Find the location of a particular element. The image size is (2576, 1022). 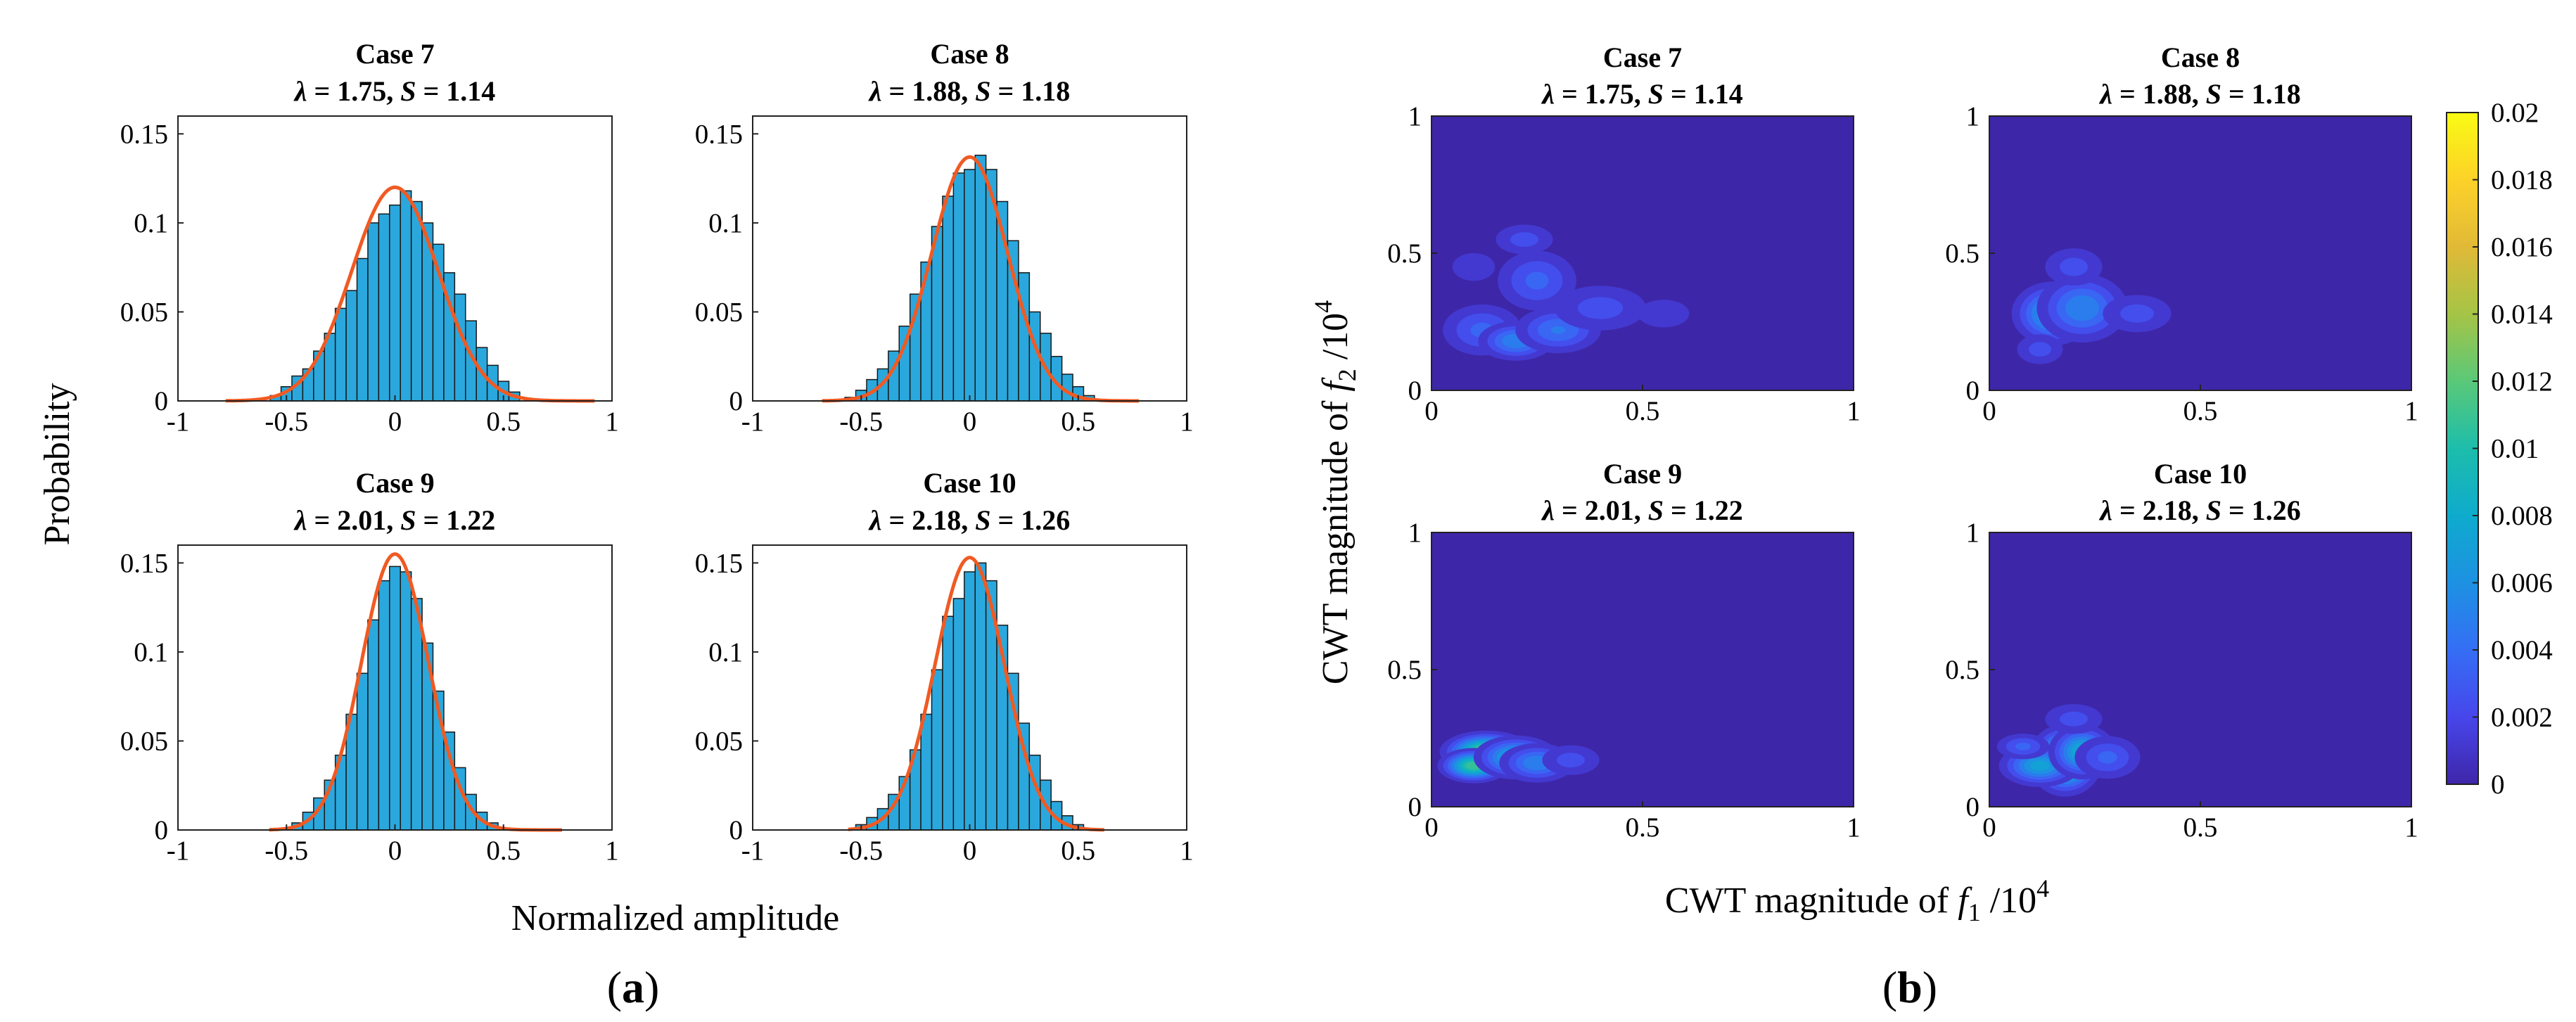

subplot-subtitle-b4: λ = 2.18, S = 1.26 is located at coordinates (2199, 510).